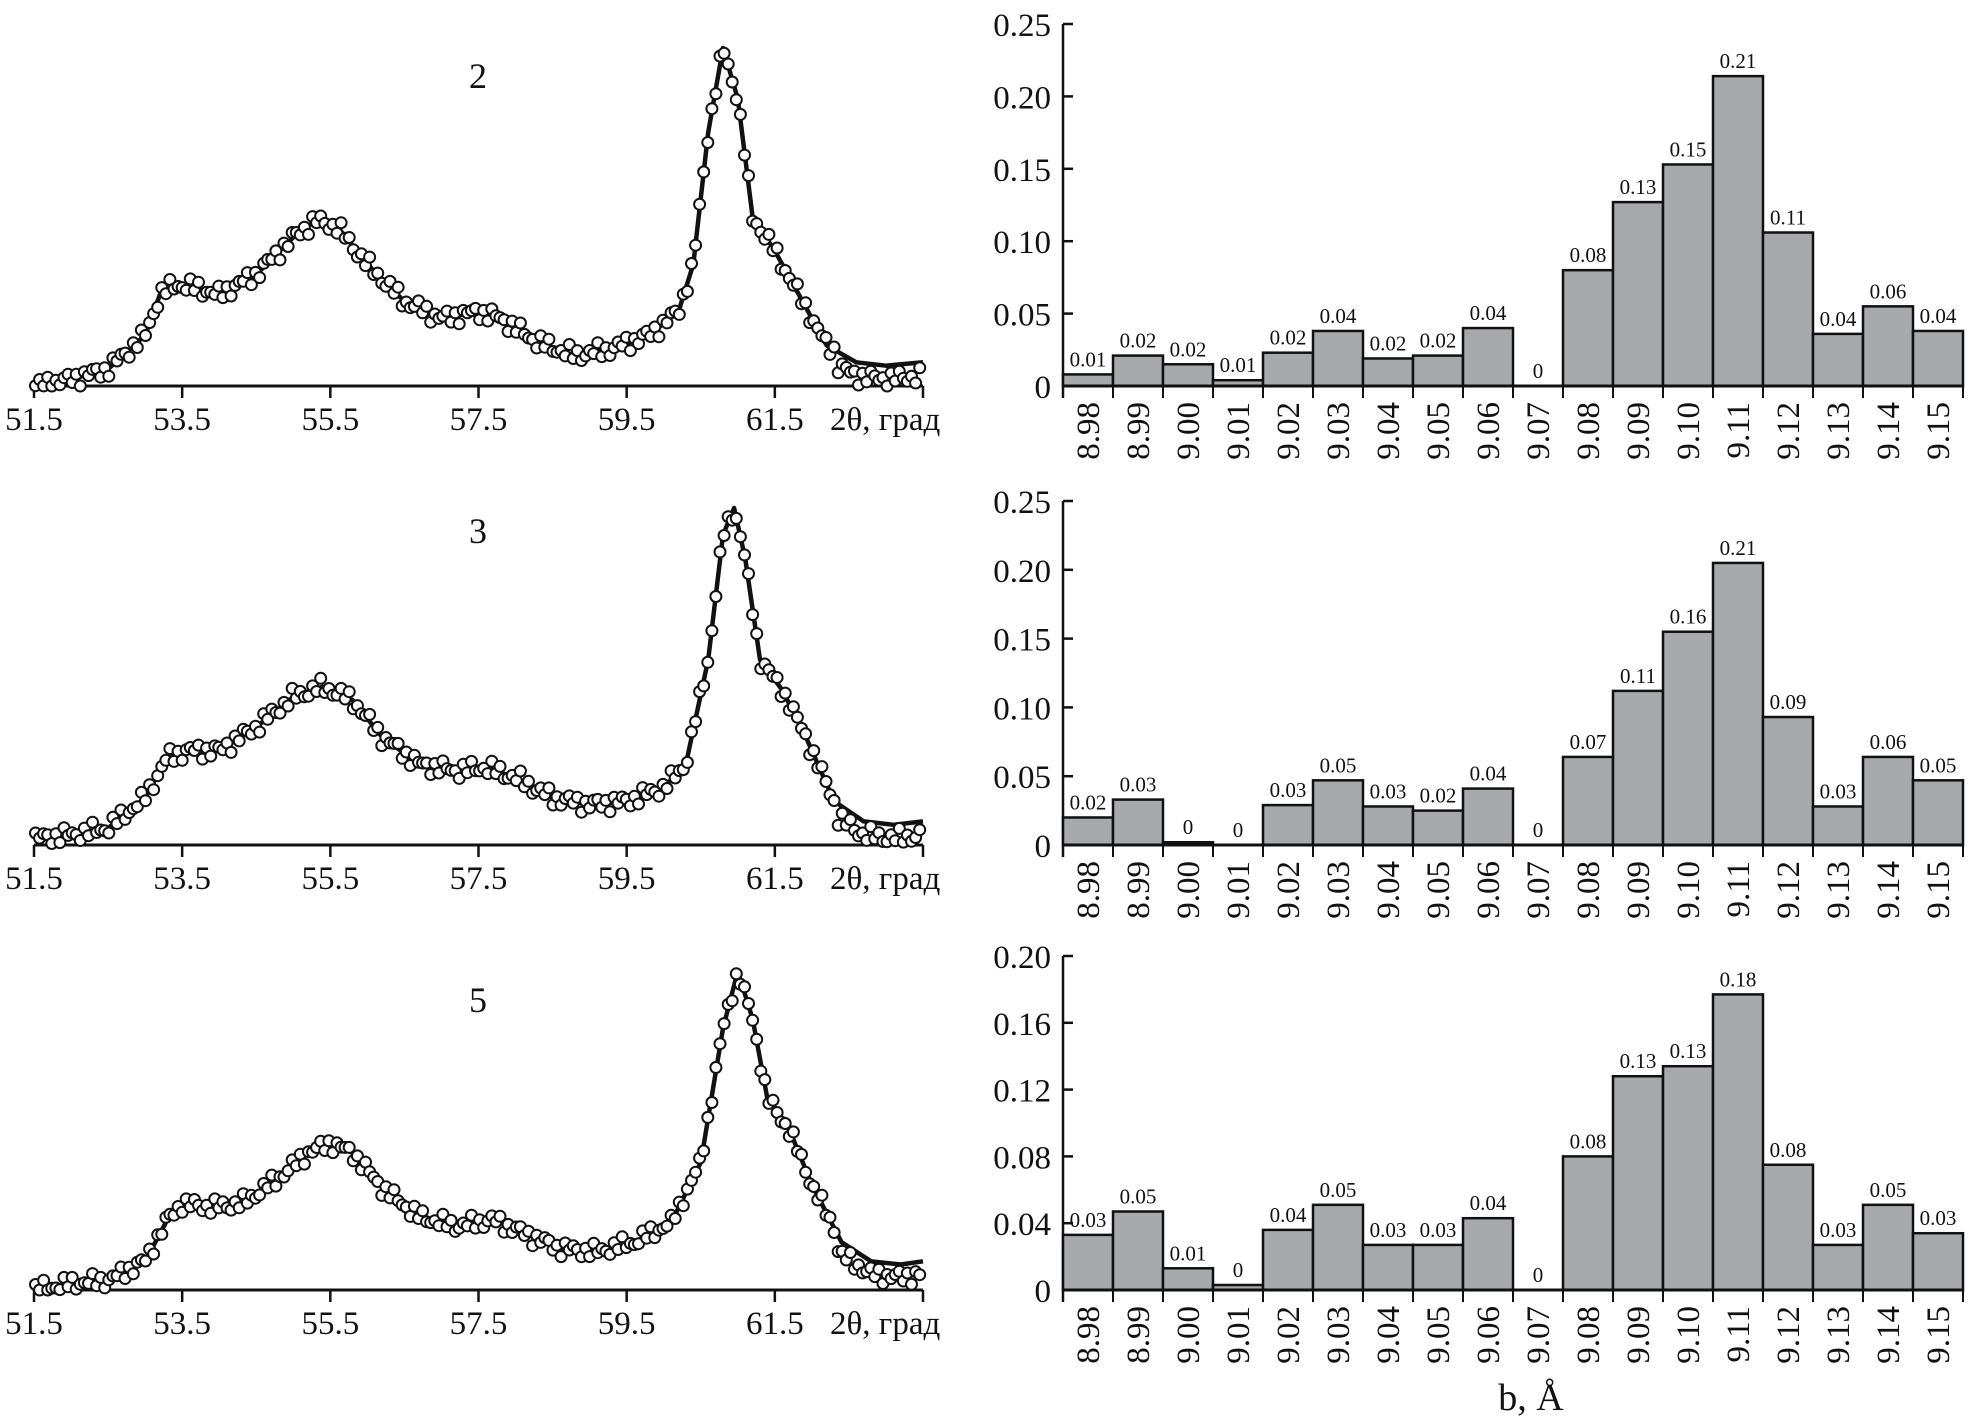 The image size is (1984, 1423). I want to click on bar-value-label: 0.04, so click(1938, 316).